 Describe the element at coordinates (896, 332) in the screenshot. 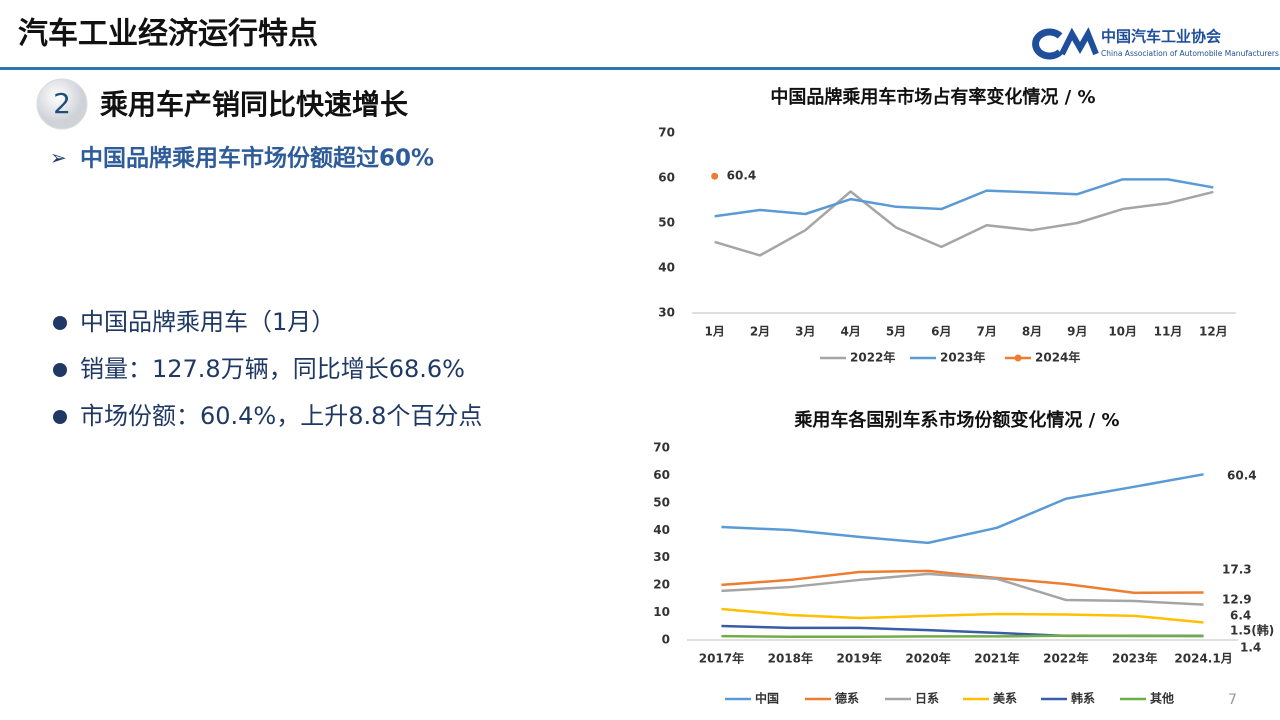

I see `x-tick-label: 5月` at that location.